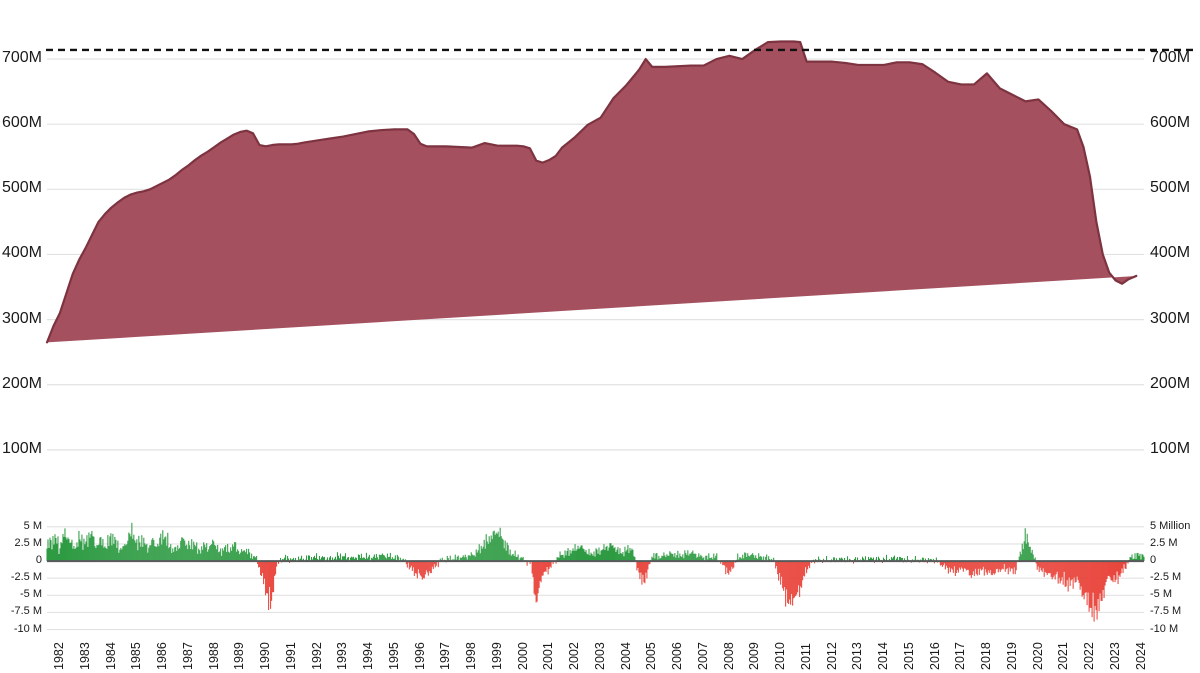 This screenshot has width=1200, height=673. I want to click on x-tick-2024: 2024, so click(1140, 656).